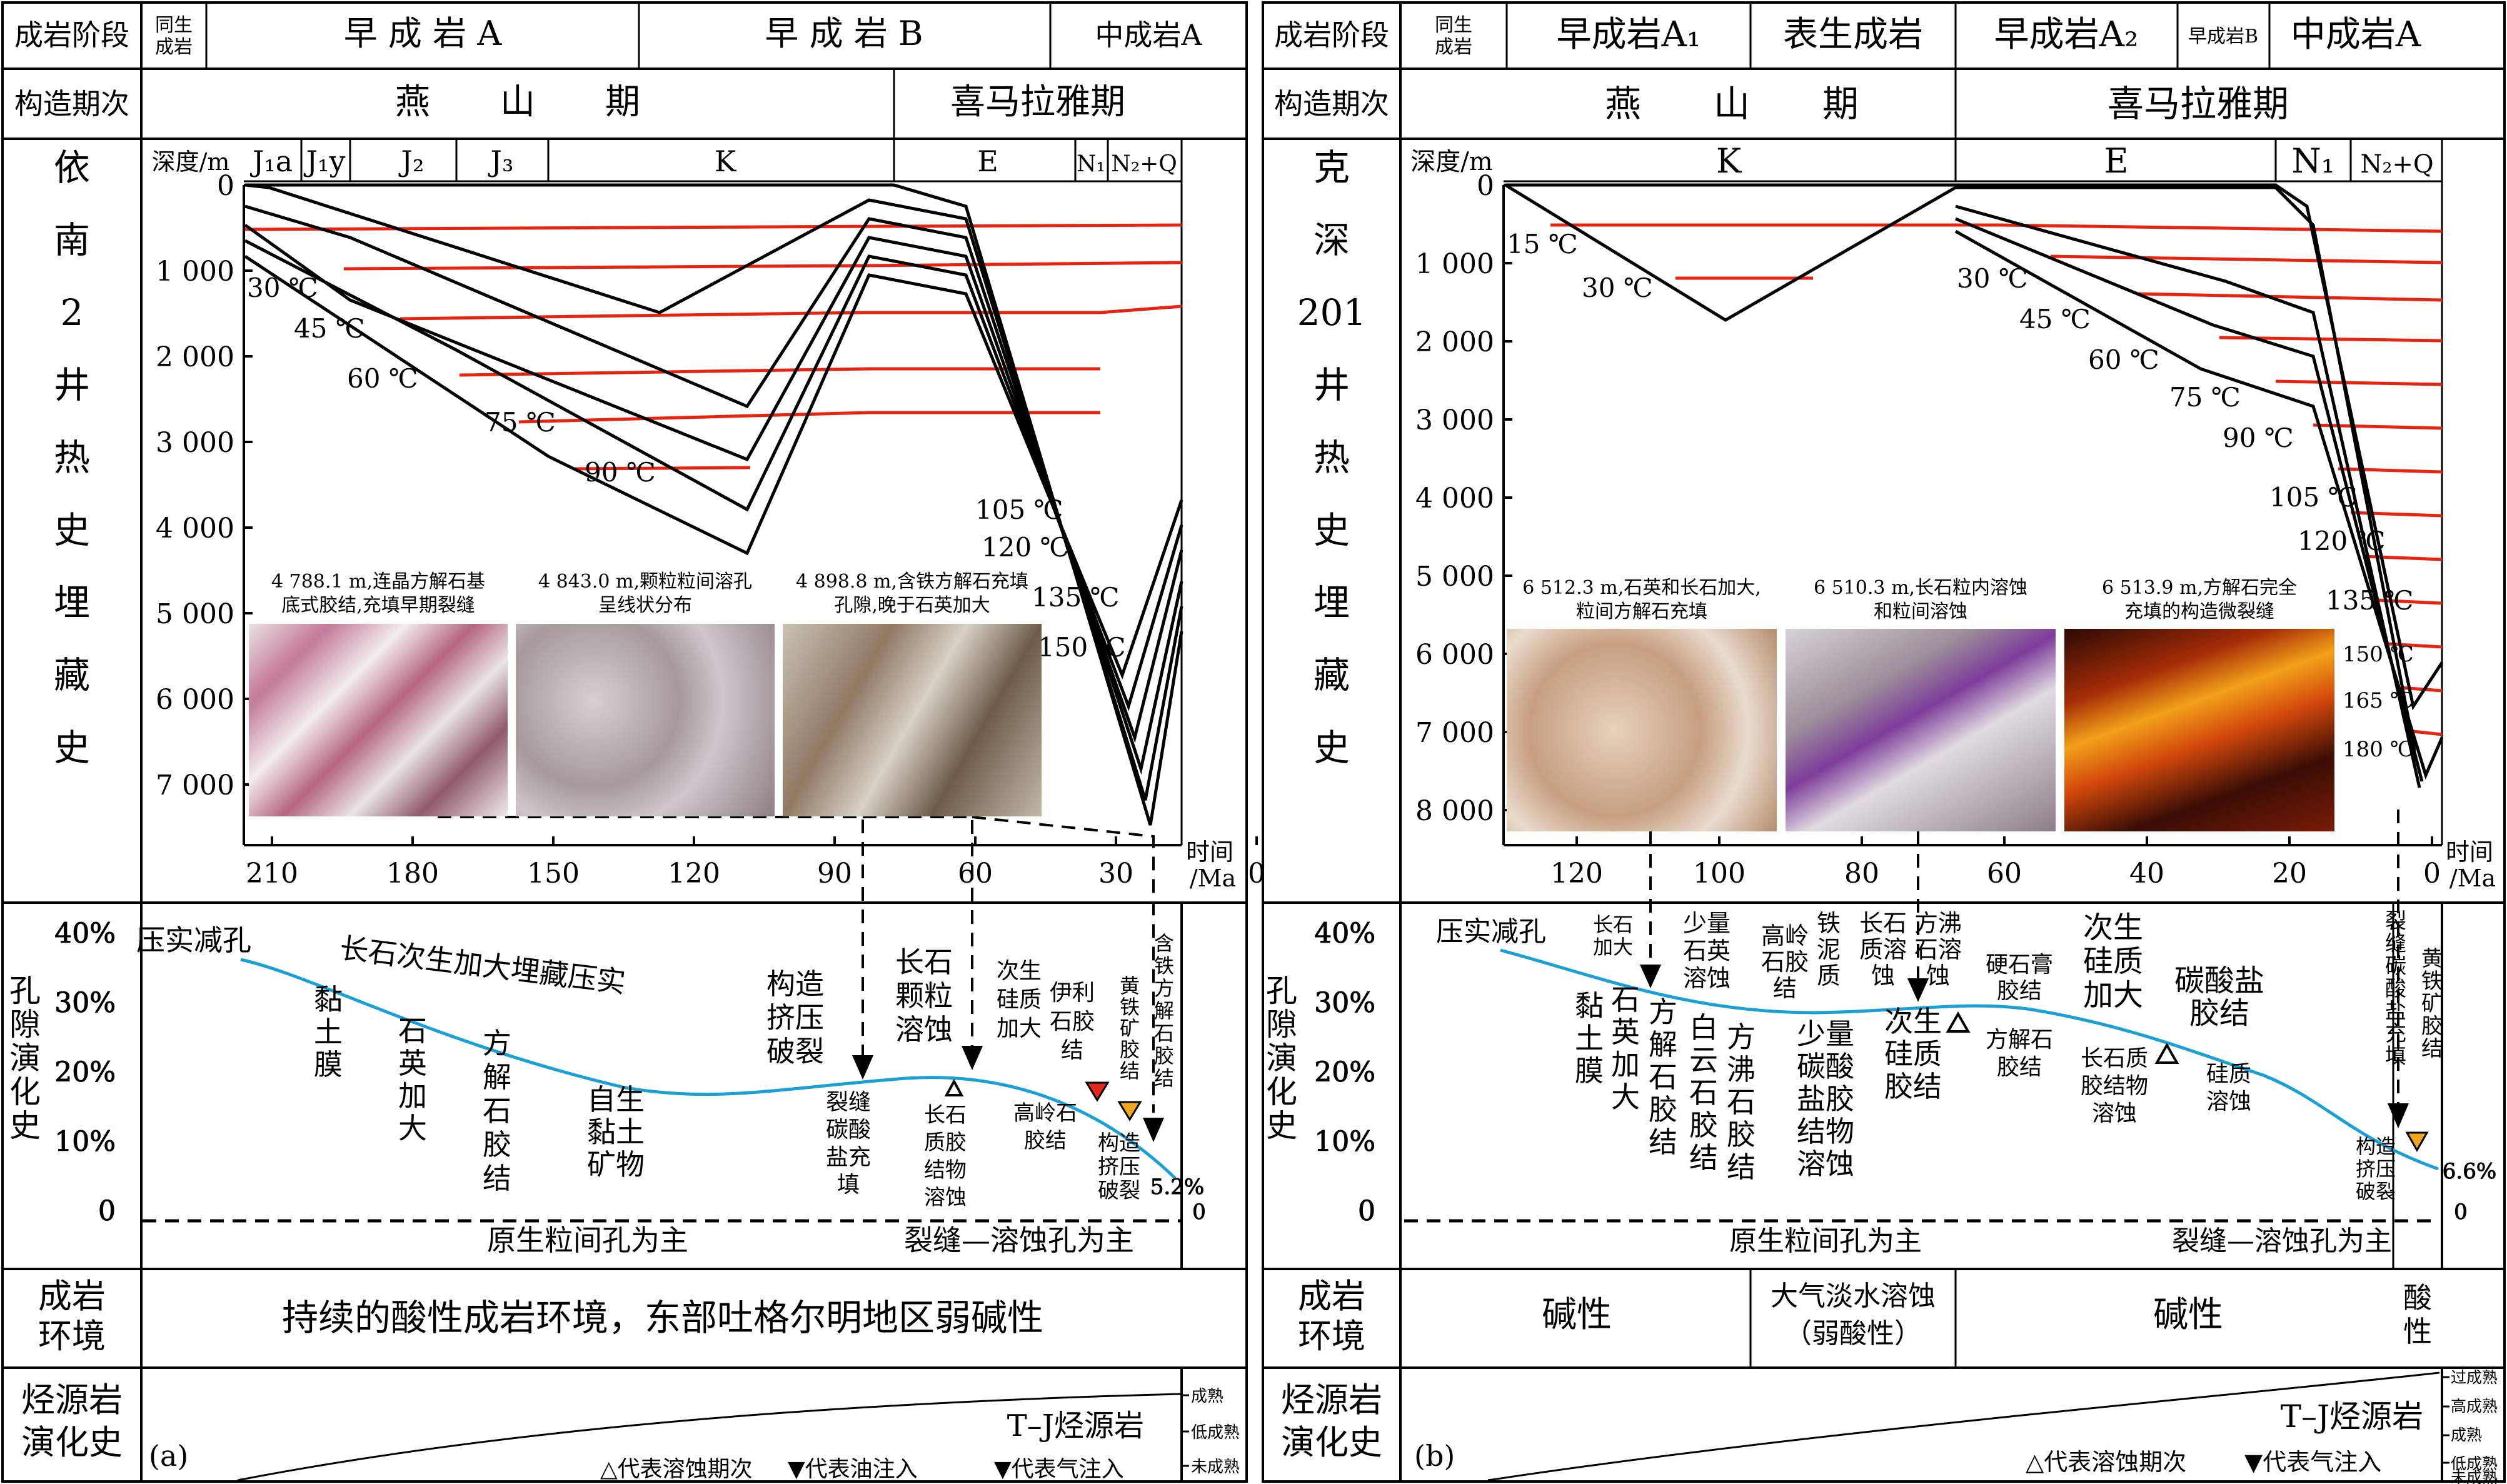  What do you see at coordinates (1829, 949) in the screenshot?
I see `iron-clay-label: 泥` at bounding box center [1829, 949].